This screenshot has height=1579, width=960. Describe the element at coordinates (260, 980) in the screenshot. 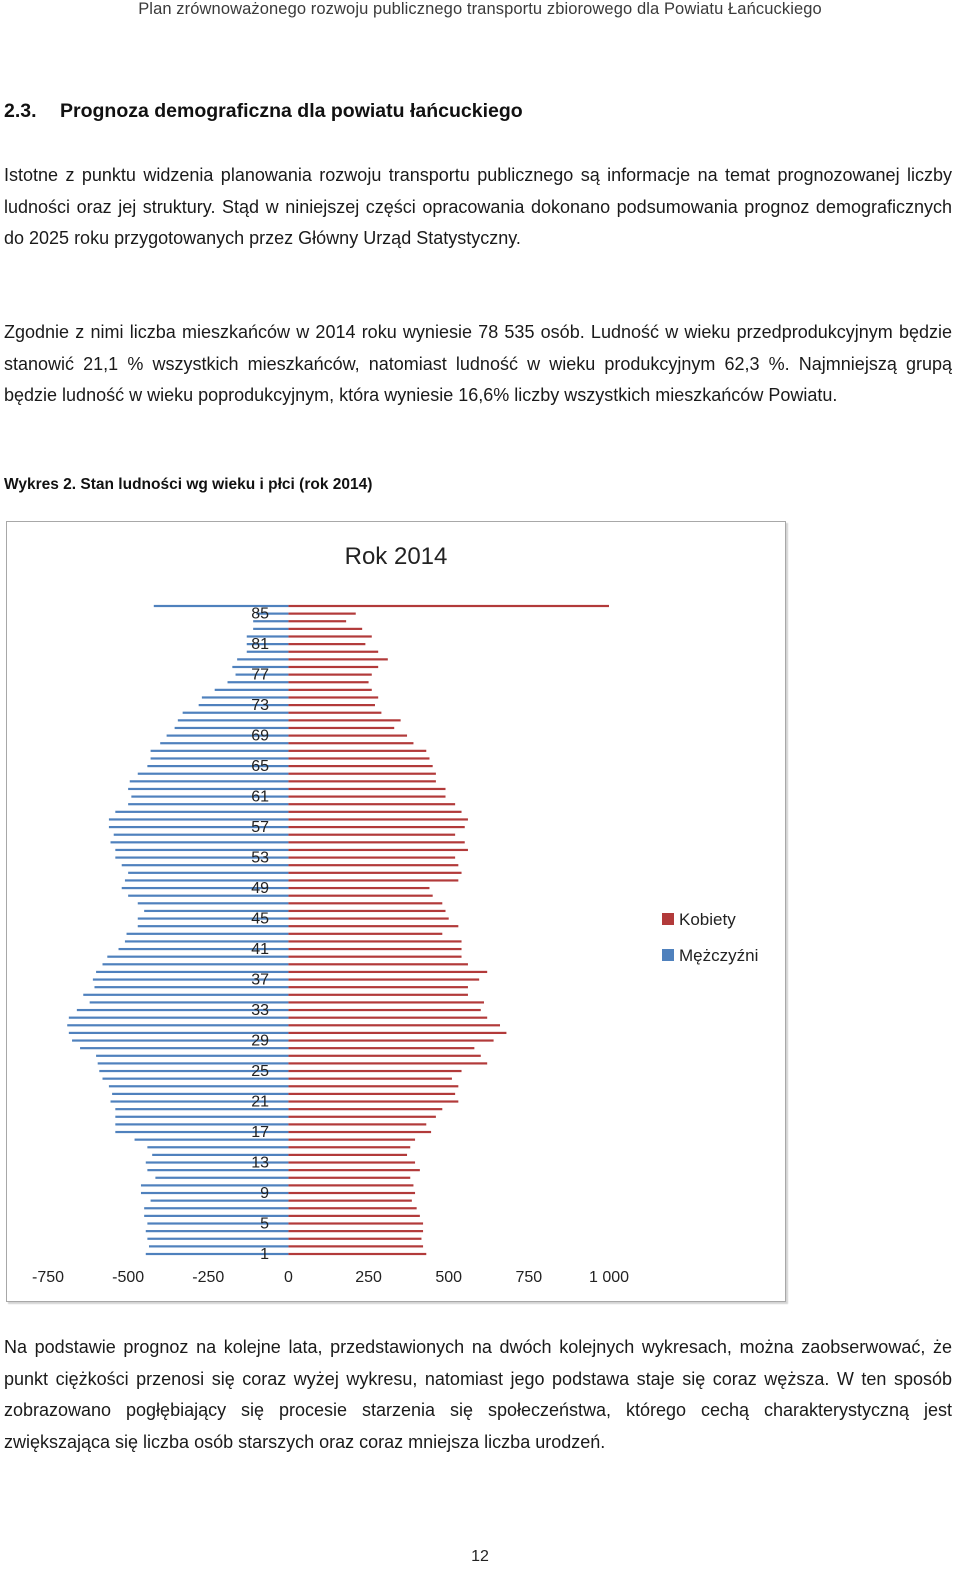

I see `age-tick-label: 37` at that location.